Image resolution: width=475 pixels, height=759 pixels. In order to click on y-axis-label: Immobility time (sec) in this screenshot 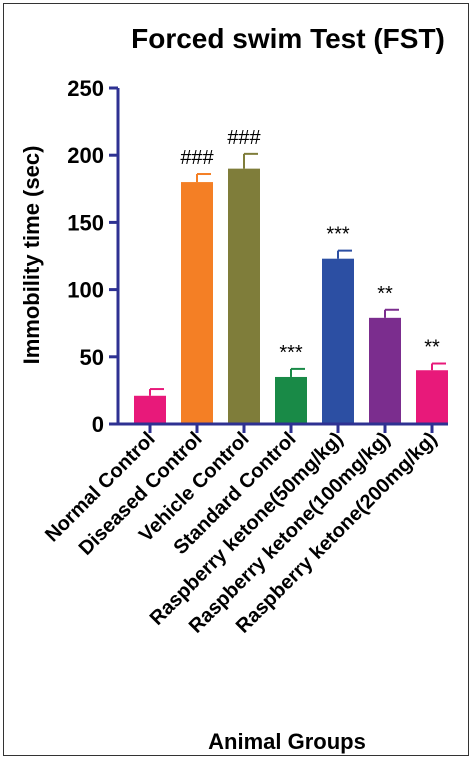, I will do `click(31, 255)`.